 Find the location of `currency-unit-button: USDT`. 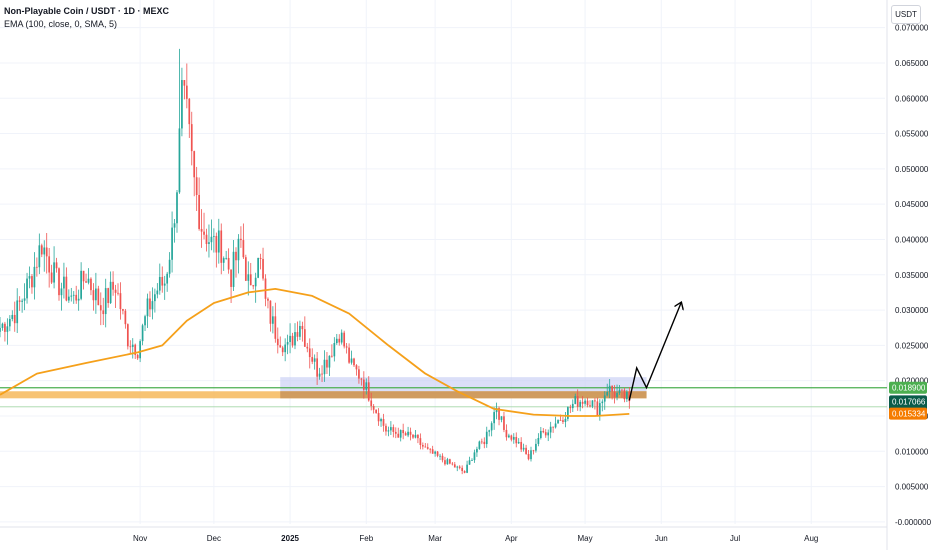

currency-unit-button: USDT is located at coordinates (906, 14).